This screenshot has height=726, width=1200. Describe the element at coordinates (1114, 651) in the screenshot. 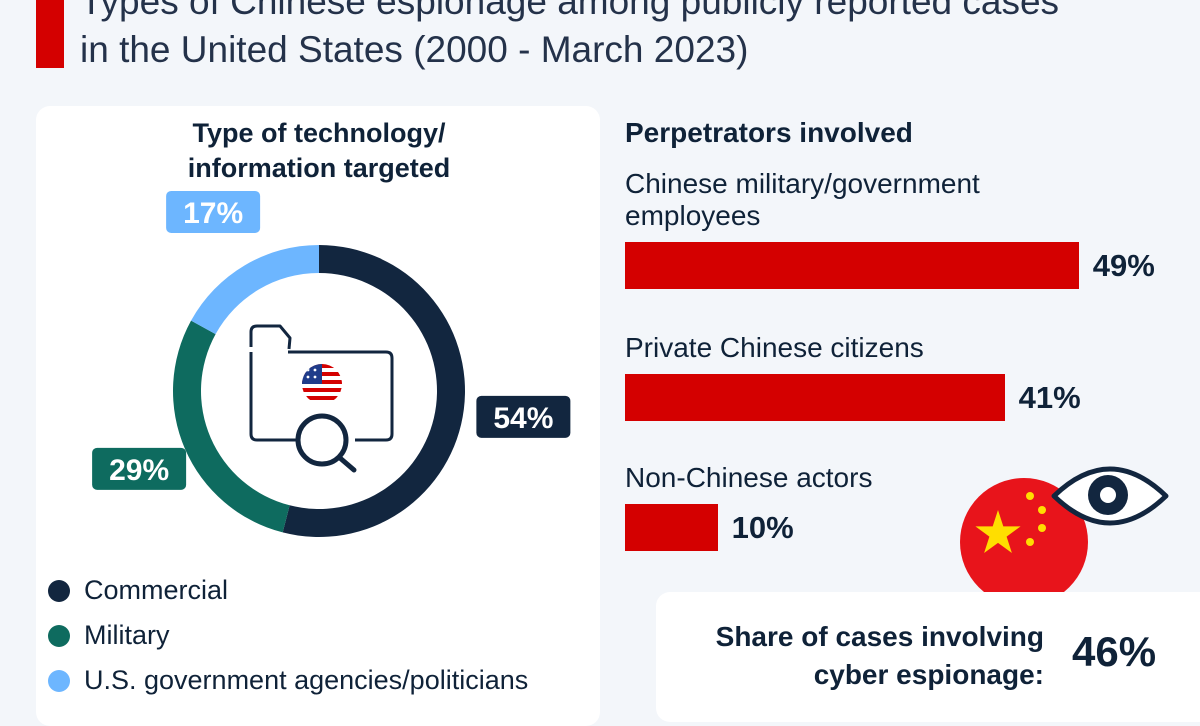

I see `cyber-share-value: 46%` at that location.